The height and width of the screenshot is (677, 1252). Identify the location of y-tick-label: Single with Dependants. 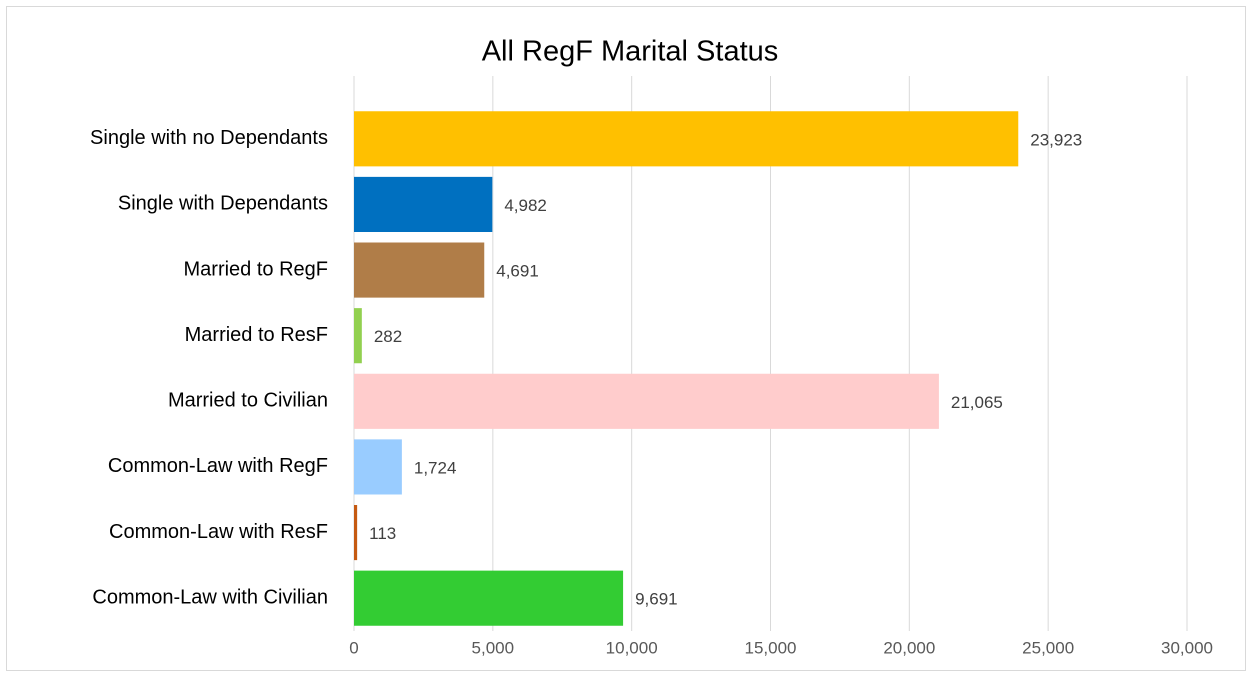
(223, 204).